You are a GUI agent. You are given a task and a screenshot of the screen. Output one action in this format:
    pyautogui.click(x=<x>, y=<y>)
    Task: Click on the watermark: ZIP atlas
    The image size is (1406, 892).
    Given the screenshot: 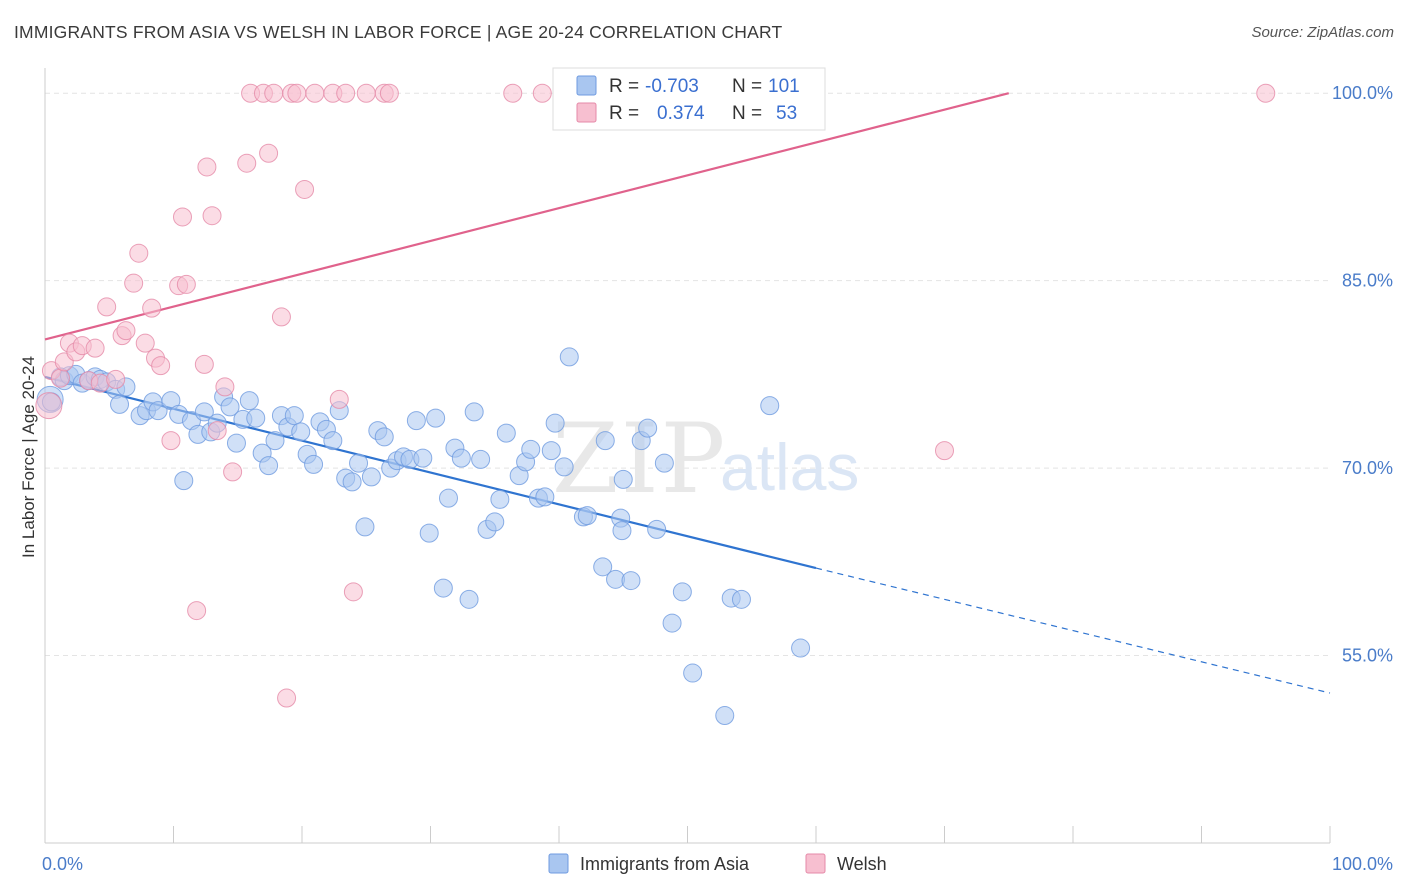 What is the action you would take?
    pyautogui.click(x=705, y=459)
    